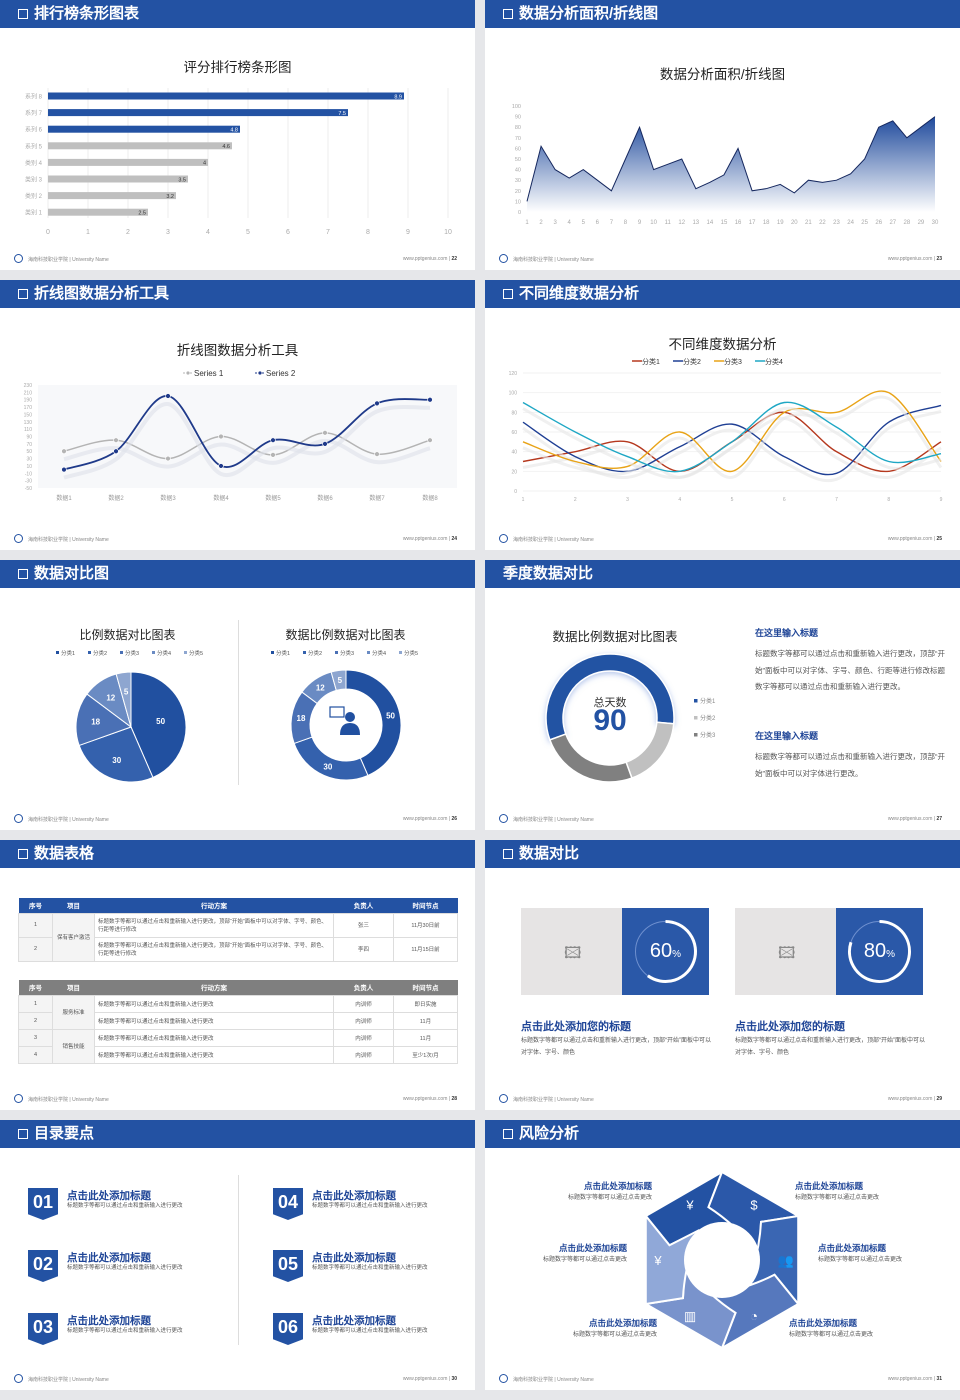 Image resolution: width=960 pixels, height=1400 pixels. What do you see at coordinates (598, 223) in the screenshot?
I see `x-tick-label: 6` at bounding box center [598, 223].